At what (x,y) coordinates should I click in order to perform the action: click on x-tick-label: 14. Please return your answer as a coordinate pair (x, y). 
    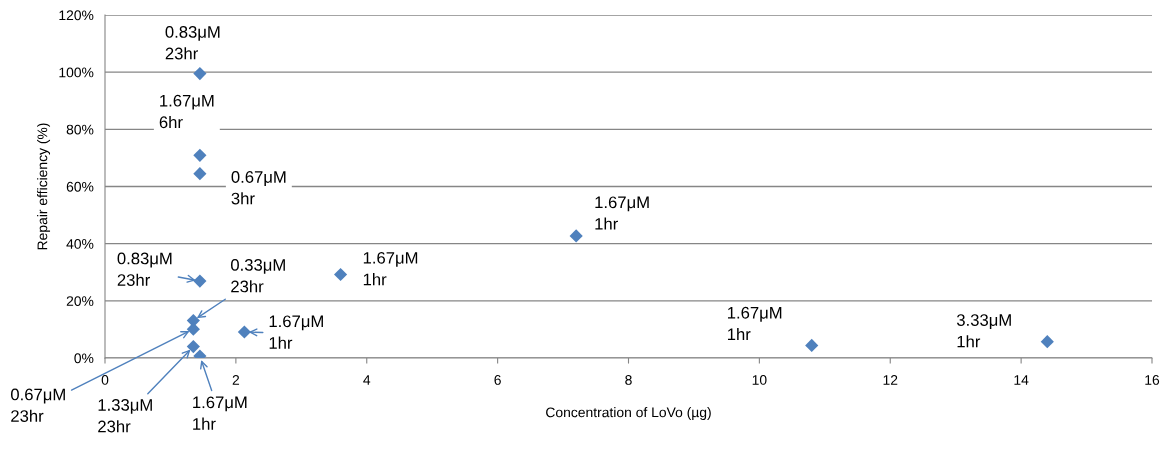
    Looking at the image, I should click on (1021, 380).